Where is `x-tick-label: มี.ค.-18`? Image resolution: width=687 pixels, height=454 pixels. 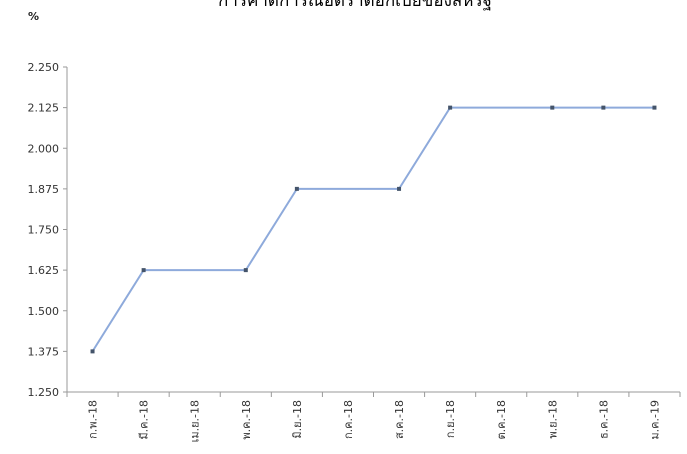 x-tick-label: มี.ค.-18 is located at coordinates (144, 420).